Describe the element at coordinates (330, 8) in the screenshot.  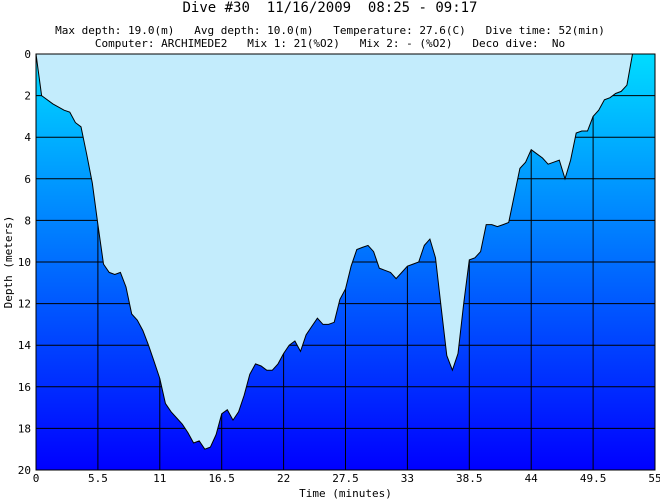
I see `chart-title: Dive #30 11/16/2009 08:25 - 09:17` at that location.